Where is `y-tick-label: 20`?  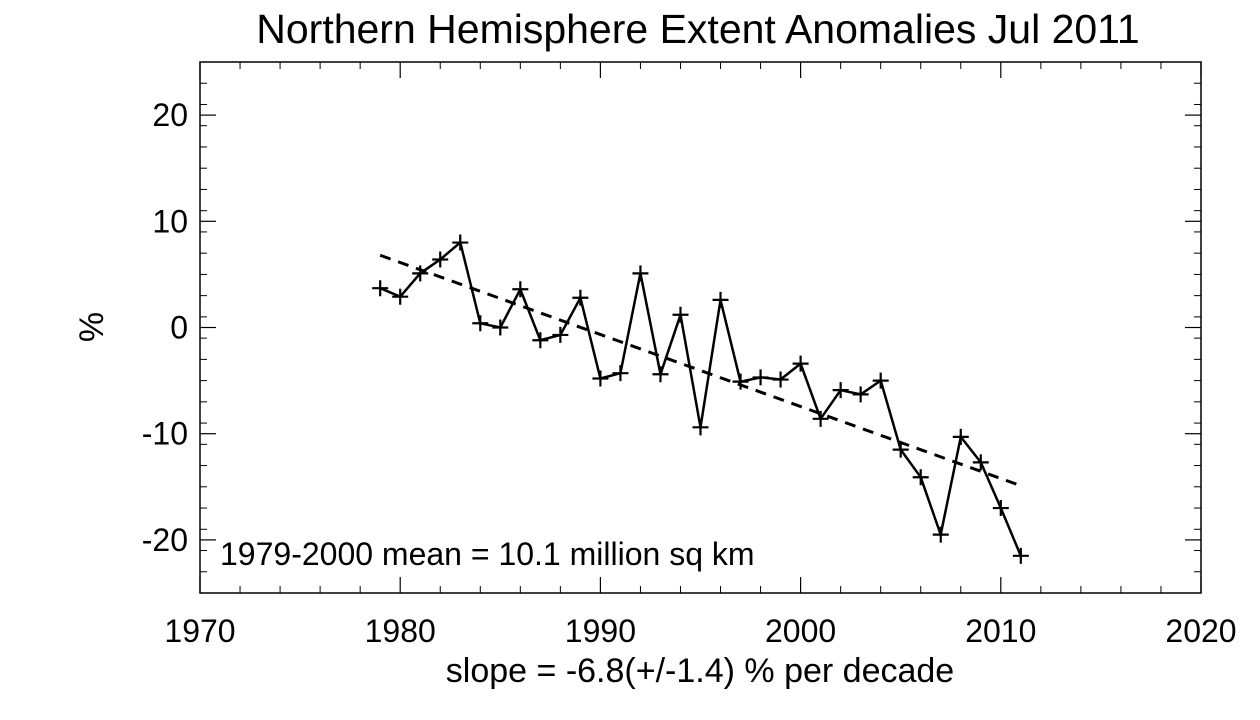 y-tick-label: 20 is located at coordinates (170, 115).